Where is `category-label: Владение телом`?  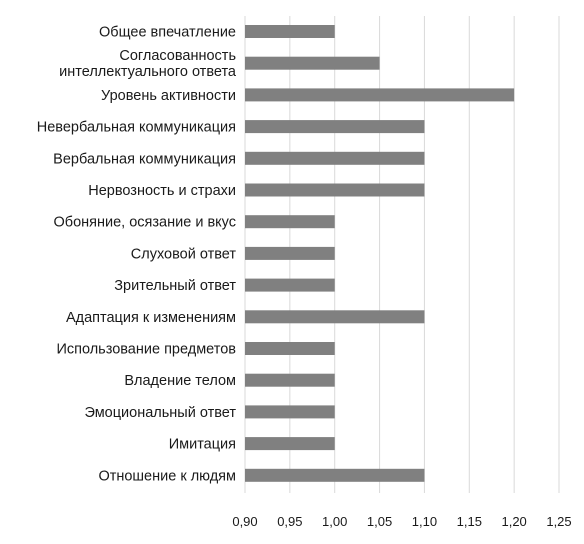 category-label: Владение телом is located at coordinates (180, 381).